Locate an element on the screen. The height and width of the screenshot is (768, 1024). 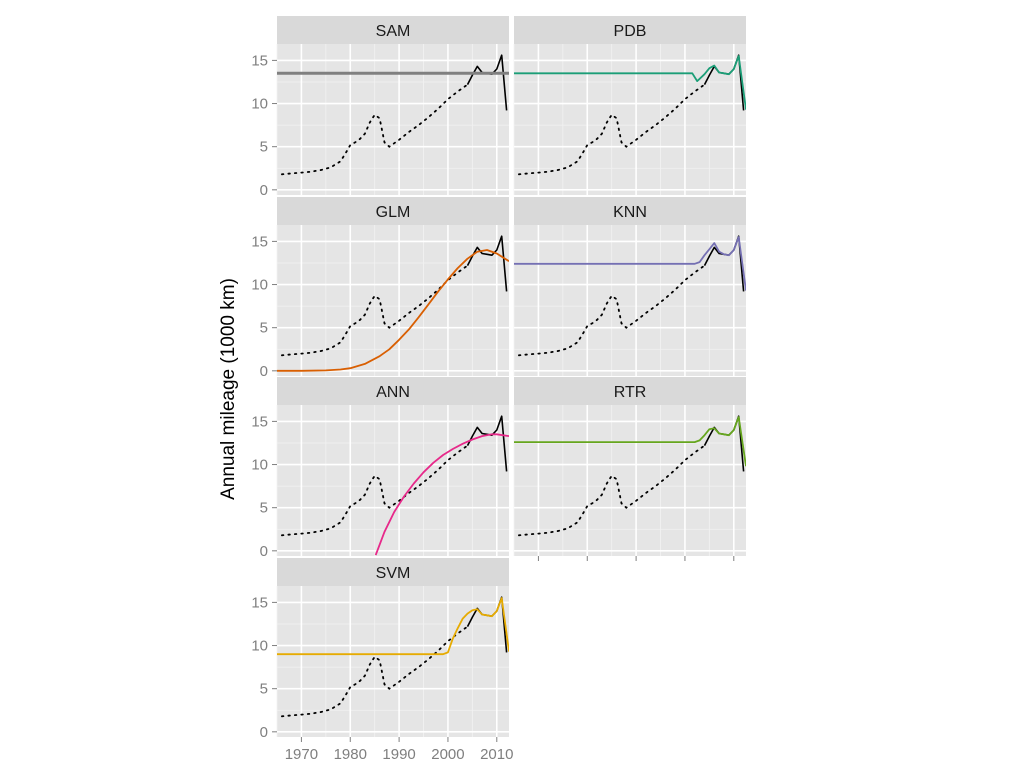
panel-ann: ANN 0 5 10 15 is located at coordinates (380, 468).